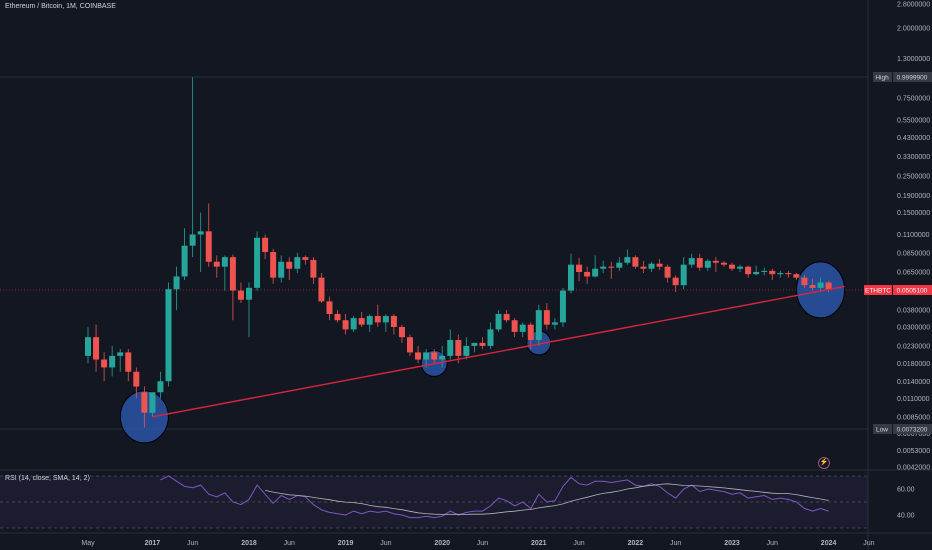 This screenshot has height=550, width=932. I want to click on price-tick-label: 0.0140000, so click(913, 382).